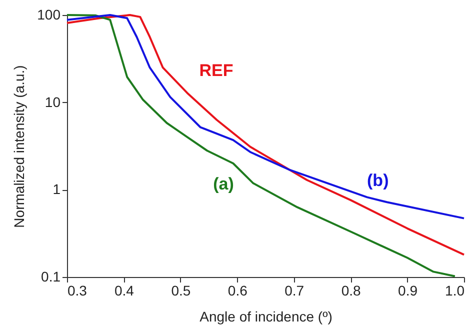 The width and height of the screenshot is (474, 335). What do you see at coordinates (216, 70) in the screenshot?
I see `series-label: REF` at bounding box center [216, 70].